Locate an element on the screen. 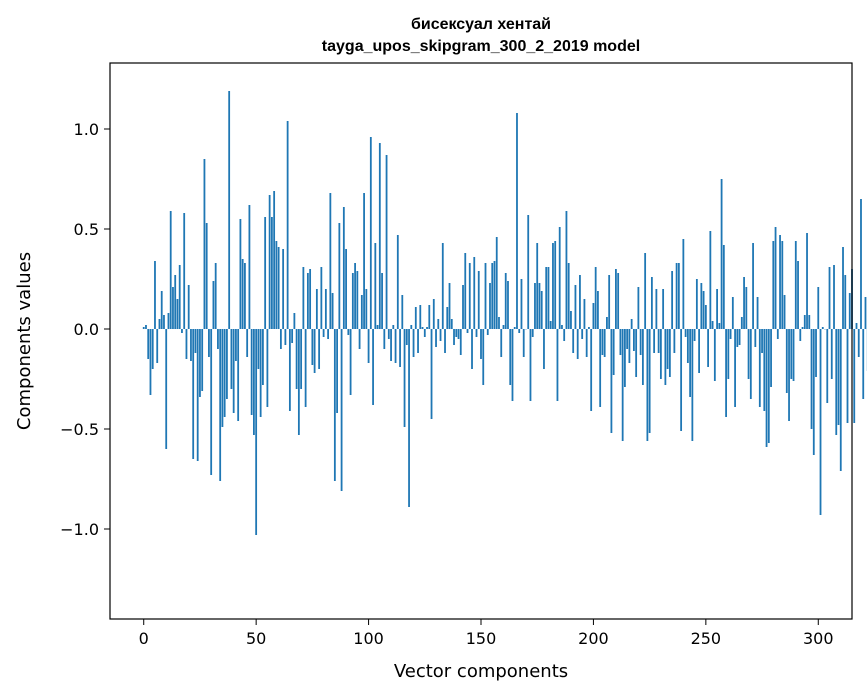 The width and height of the screenshot is (867, 696). chart-title-line-1: бисексуал хентай is located at coordinates (481, 24).